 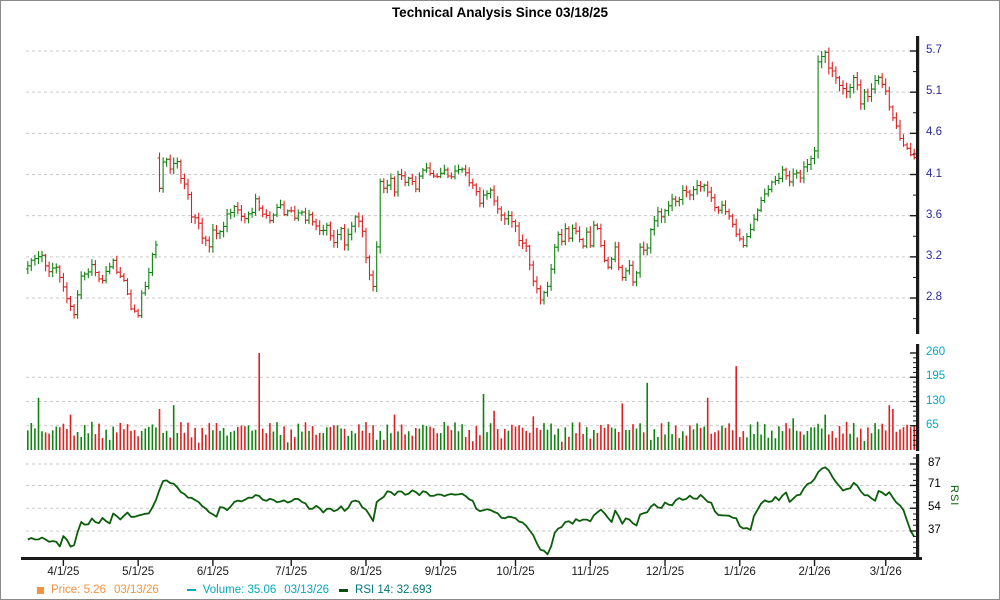 I want to click on rsi-axis-label: 37, so click(x=934, y=530).